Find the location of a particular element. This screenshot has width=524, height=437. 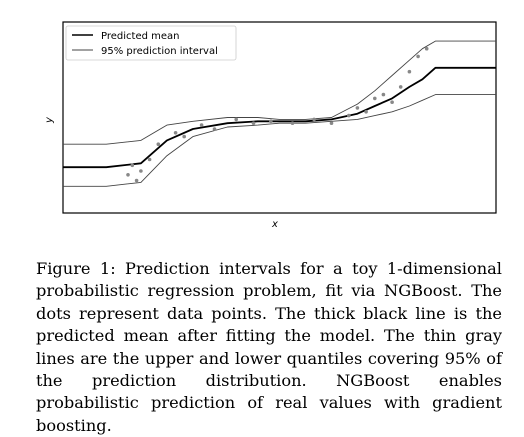

legend: Predicted mean 95% prediction interval is located at coordinates (151, 43).